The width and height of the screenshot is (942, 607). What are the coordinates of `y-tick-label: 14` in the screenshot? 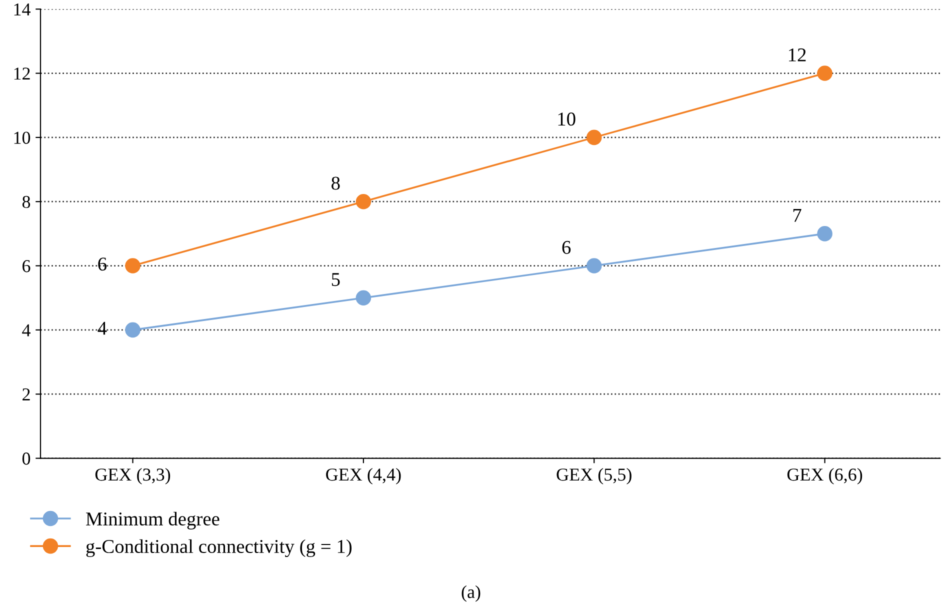 It's located at (22, 9).